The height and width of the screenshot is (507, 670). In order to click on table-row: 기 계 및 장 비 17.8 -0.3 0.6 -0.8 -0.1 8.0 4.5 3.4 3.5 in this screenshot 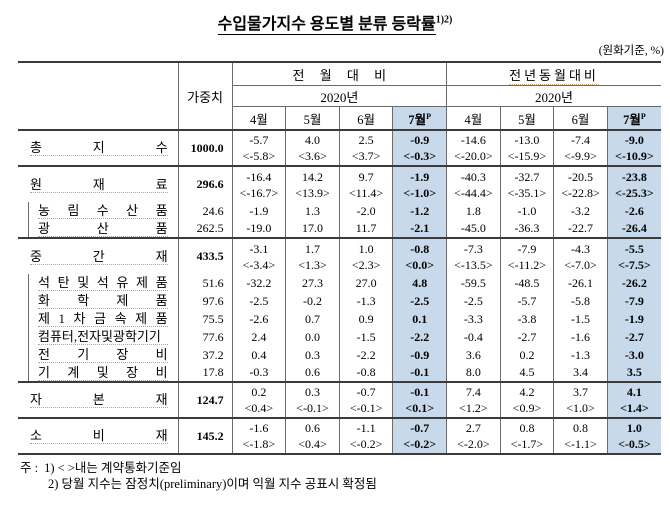, I will do `click(339, 373)`.